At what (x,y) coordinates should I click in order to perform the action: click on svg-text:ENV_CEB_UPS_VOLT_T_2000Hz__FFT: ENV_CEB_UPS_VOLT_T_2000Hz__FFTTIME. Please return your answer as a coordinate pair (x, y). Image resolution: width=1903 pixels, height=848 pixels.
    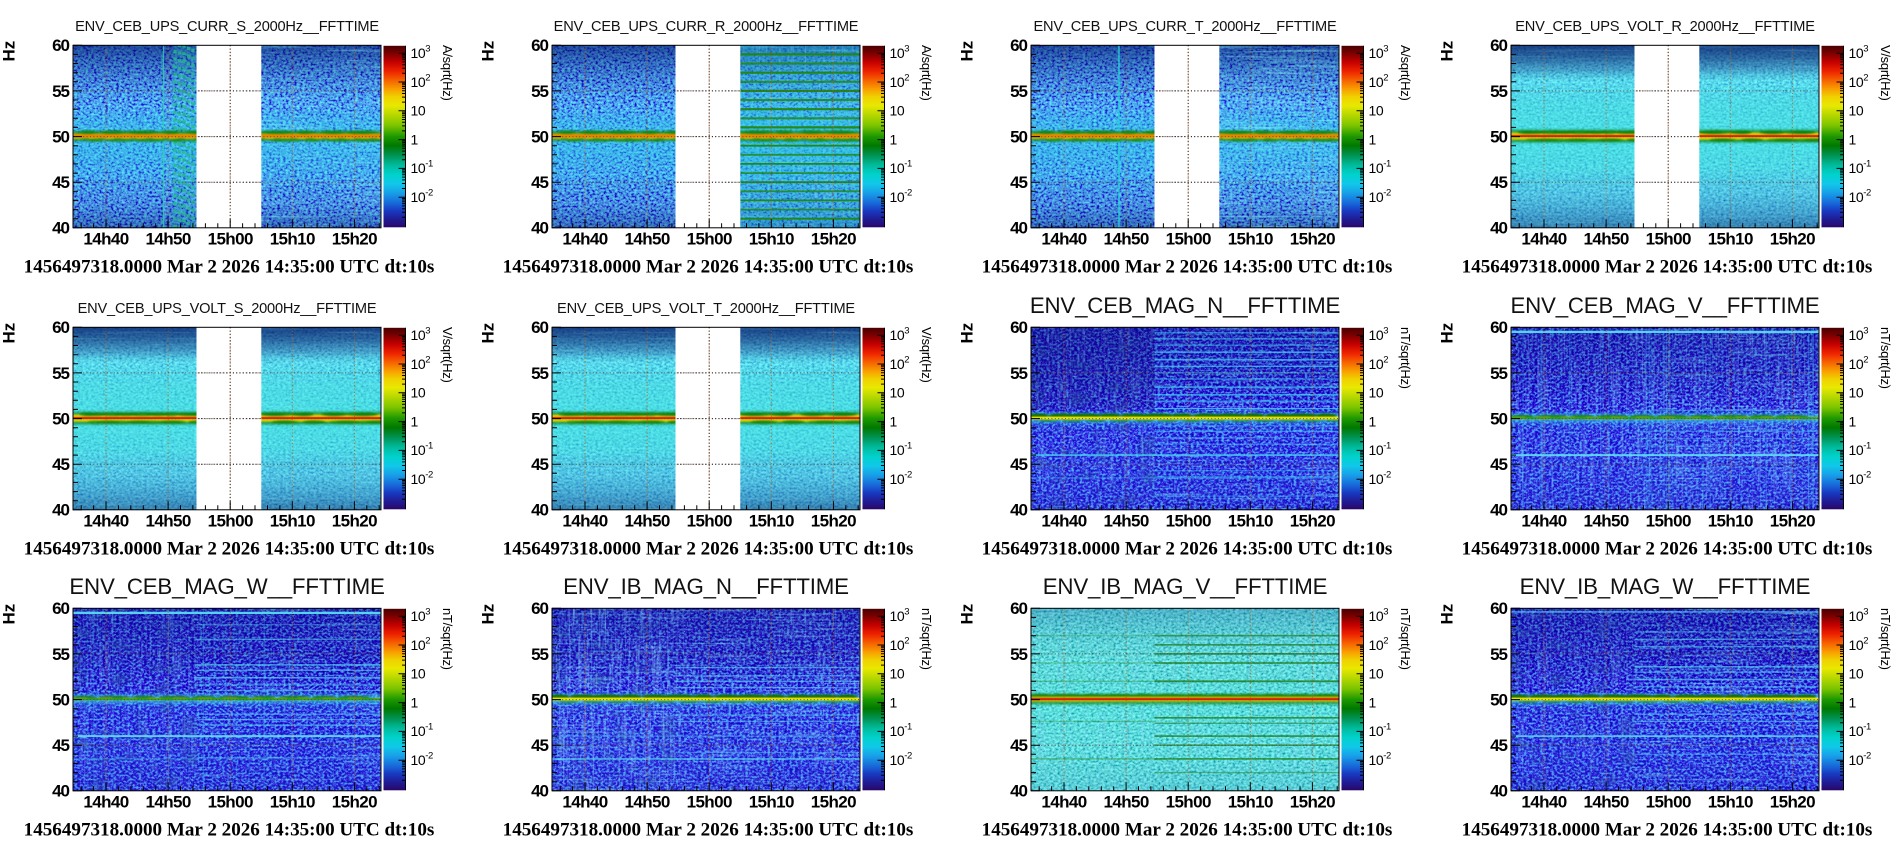
    Looking at the image, I should click on (706, 309).